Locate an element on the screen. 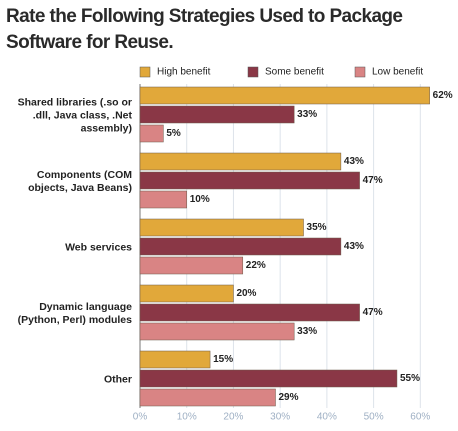 This screenshot has height=431, width=458. category-label: Dynamic language (Python, Perl) modules is located at coordinates (74, 313).